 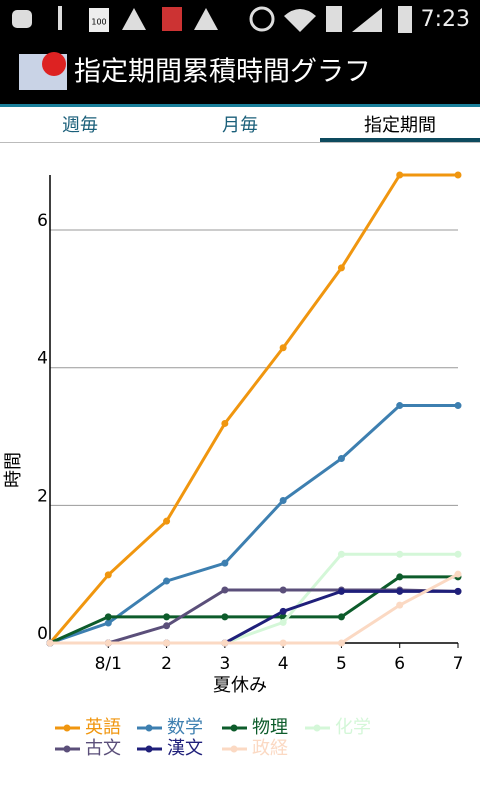 What do you see at coordinates (185, 727) in the screenshot?
I see `legend-label: 数学` at bounding box center [185, 727].